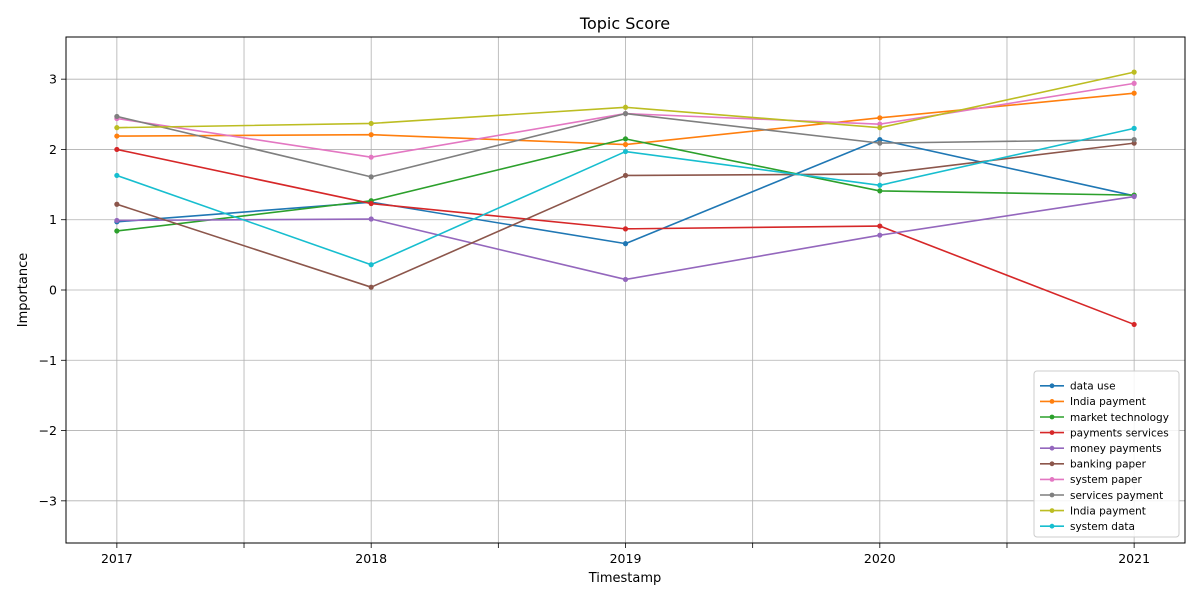 This screenshot has width=1200, height=600. What do you see at coordinates (1093, 387) in the screenshot?
I see `legend-label: data use` at bounding box center [1093, 387].